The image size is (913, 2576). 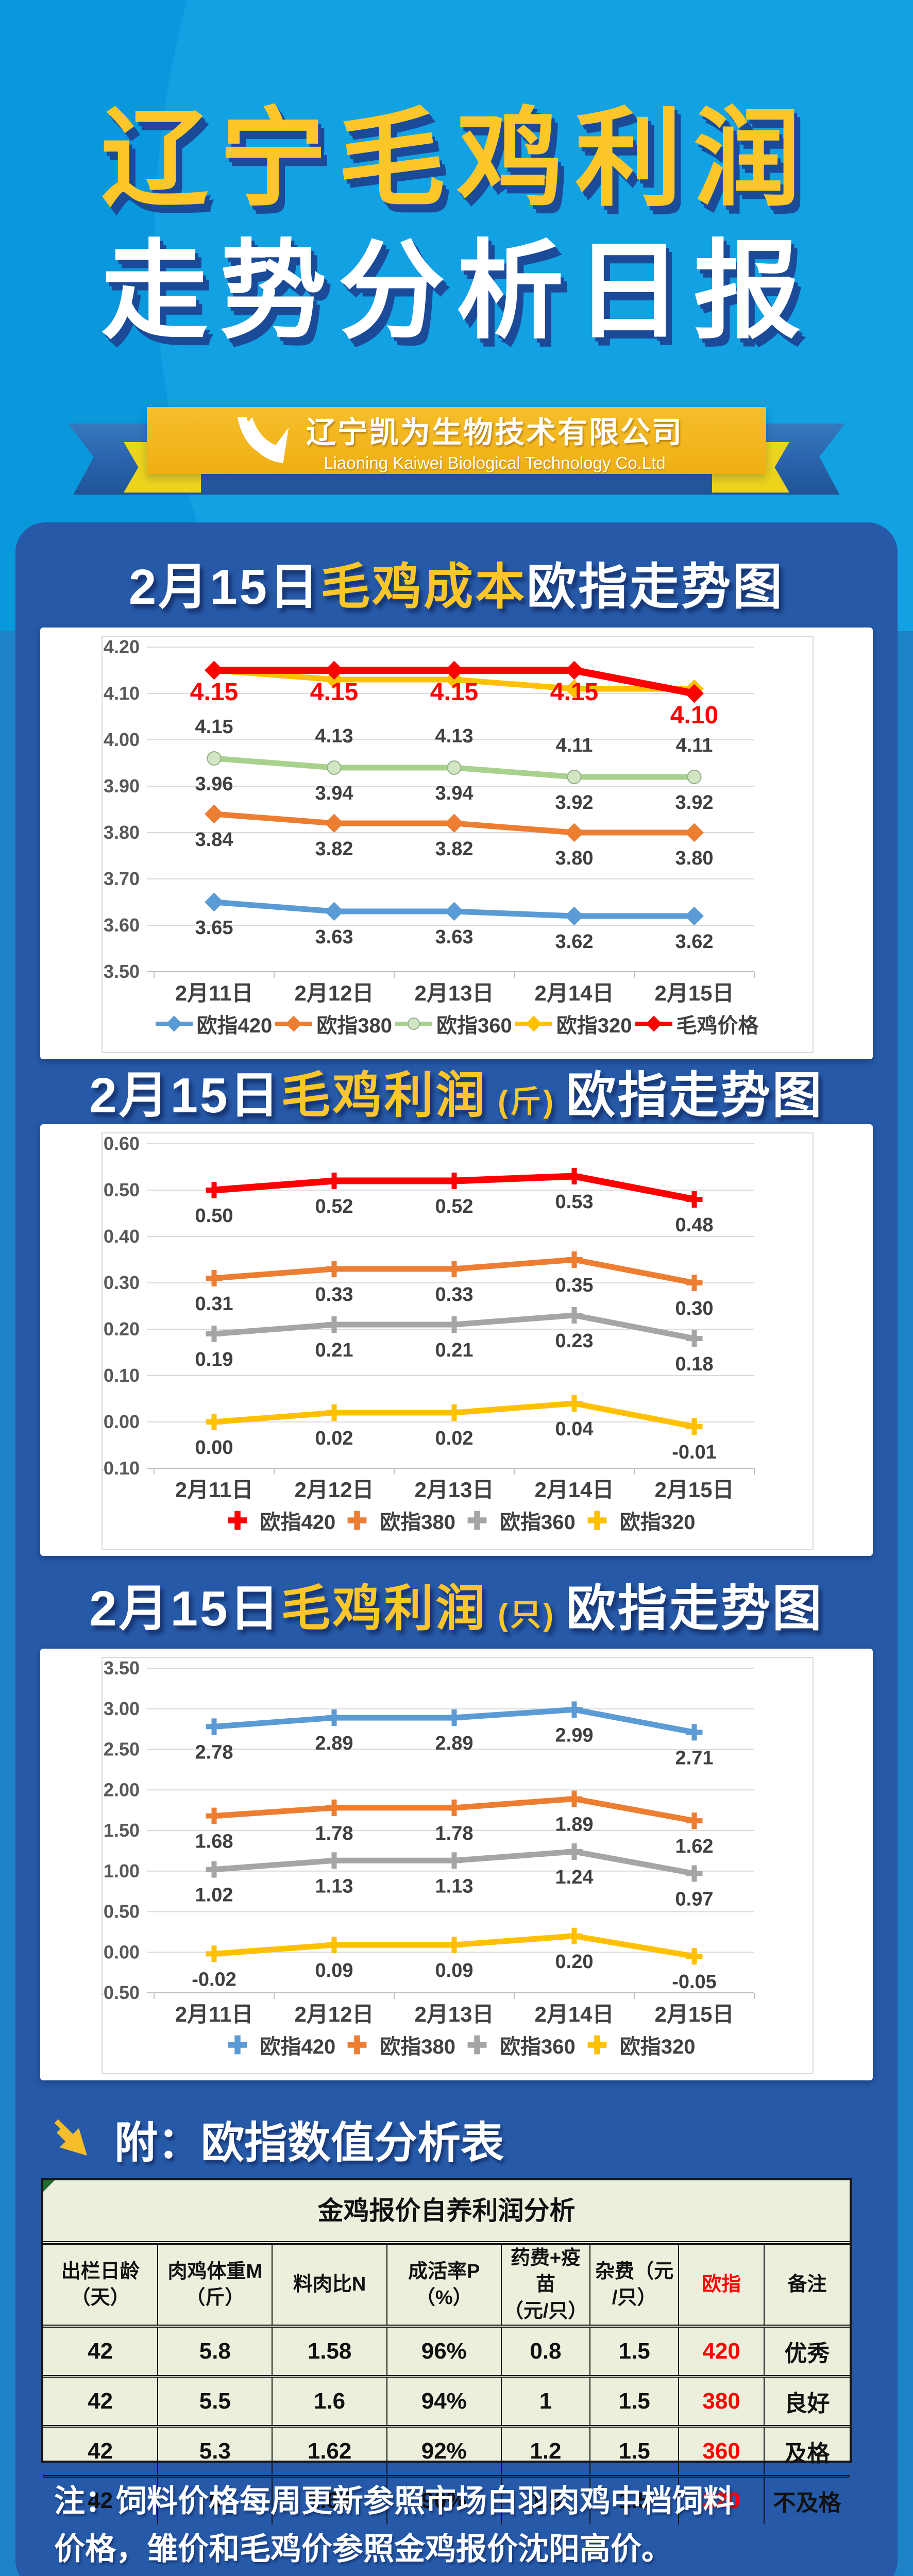 What do you see at coordinates (457, 1520) in the screenshot?
I see `chart2-legend: 欧指420 欧指380 欧指360 欧指320` at bounding box center [457, 1520].